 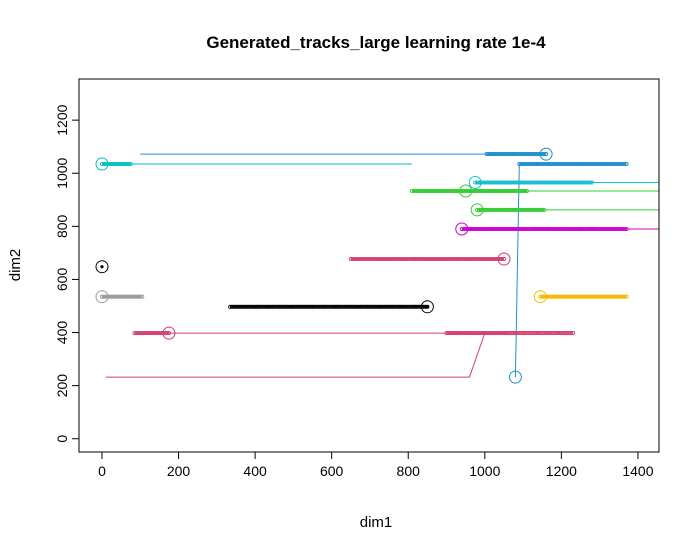 I want to click on x-tick-label: 600, so click(x=332, y=471).